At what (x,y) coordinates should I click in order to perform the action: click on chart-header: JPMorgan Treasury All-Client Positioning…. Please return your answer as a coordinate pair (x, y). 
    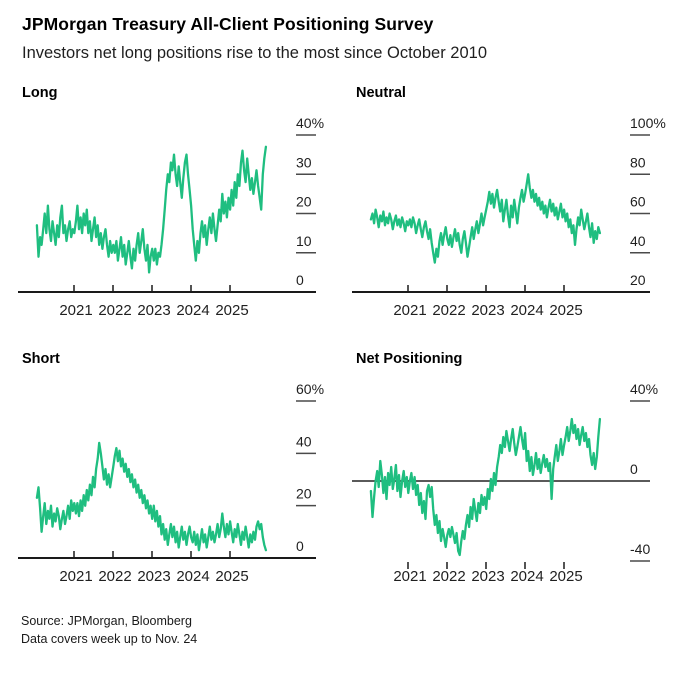
    Looking at the image, I should click on (339, 38).